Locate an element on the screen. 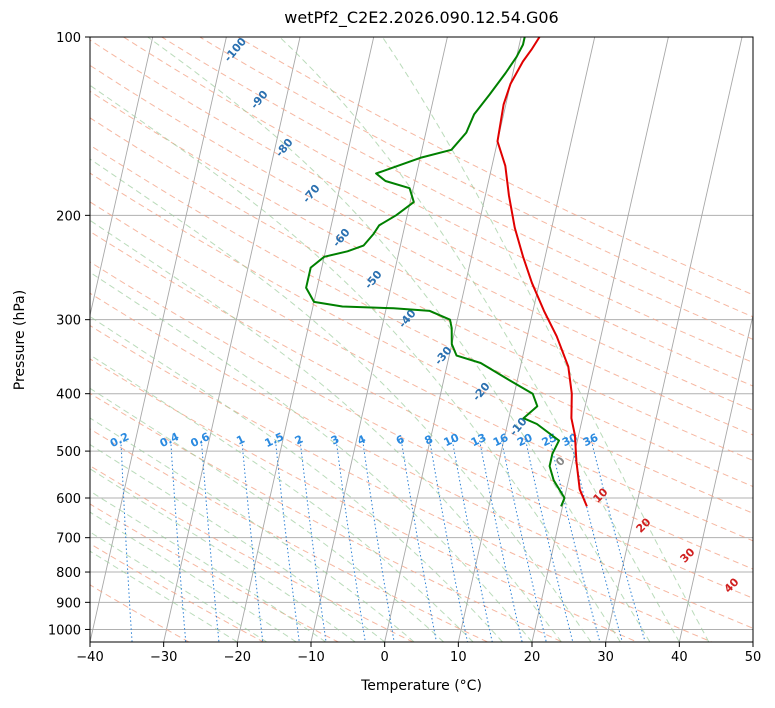  x-tick-label: 50 is located at coordinates (753, 657).